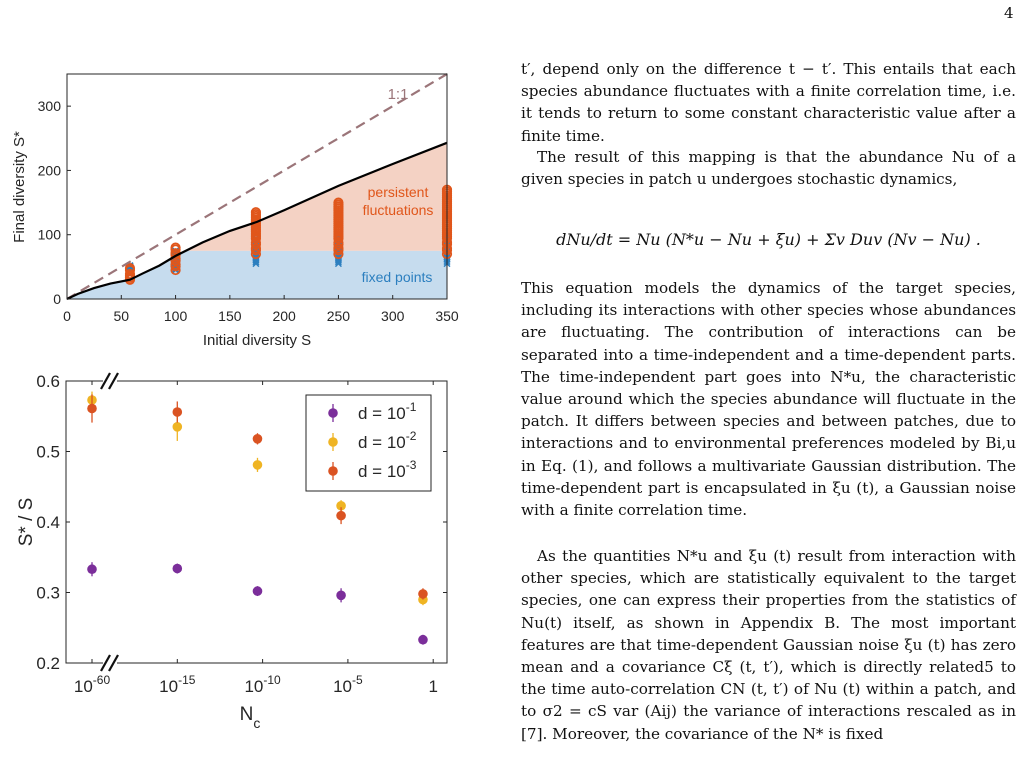  Describe the element at coordinates (109, 381) in the screenshot. I see `axis-break-top` at that location.